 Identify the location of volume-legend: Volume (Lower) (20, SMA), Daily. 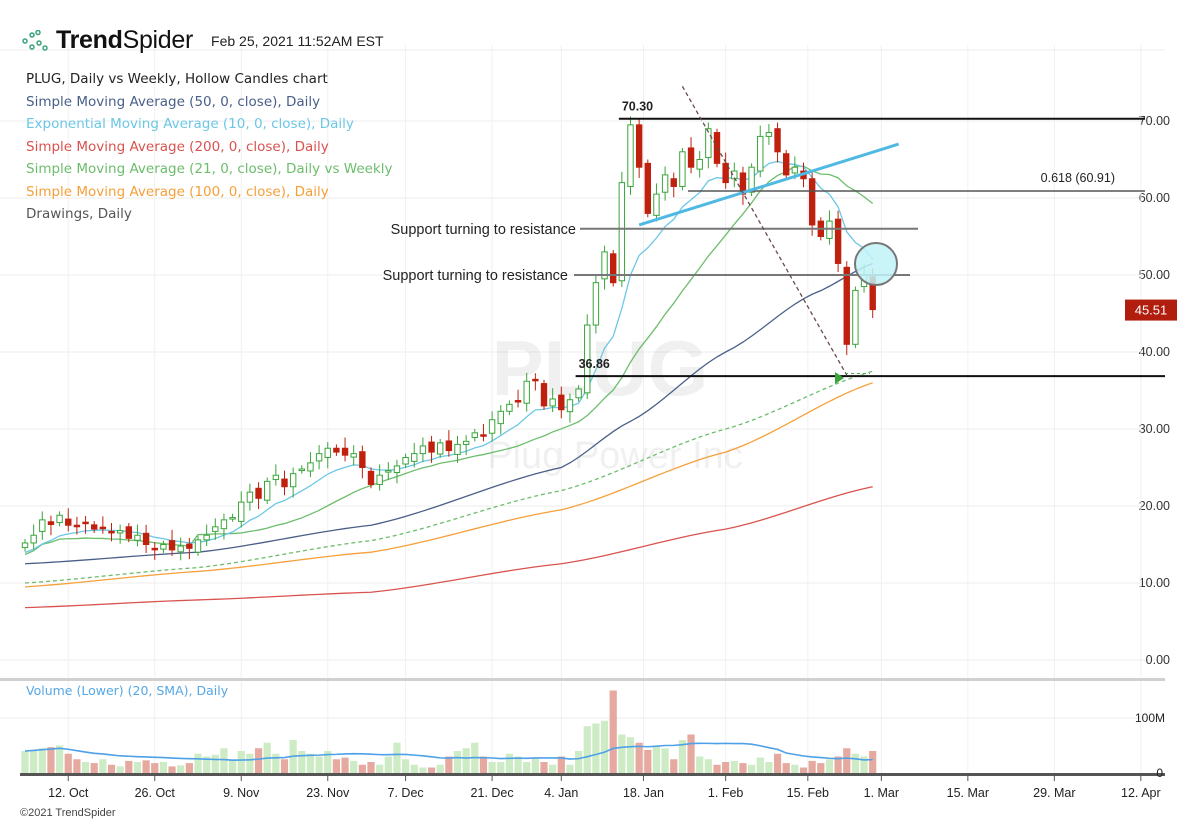
(127, 690).